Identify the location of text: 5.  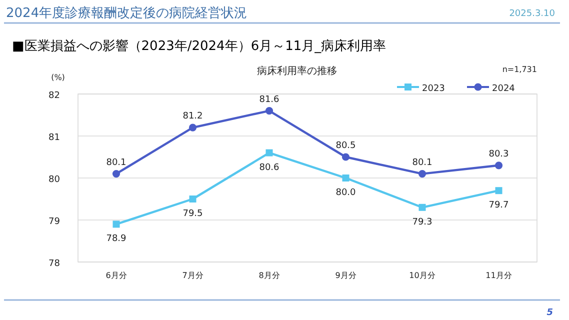
(549, 313).